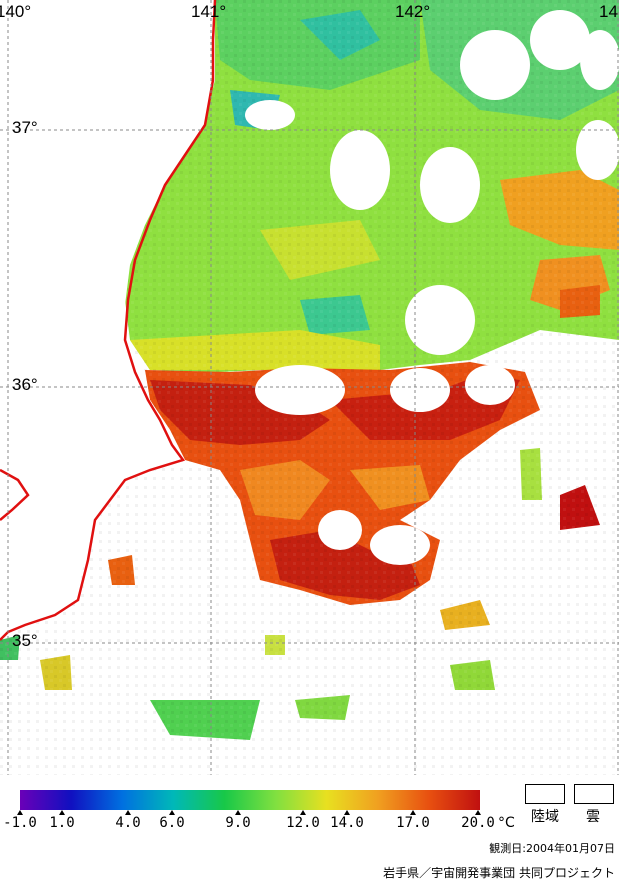  Describe the element at coordinates (238, 823) in the screenshot. I see `tick-label: 9.0` at that location.